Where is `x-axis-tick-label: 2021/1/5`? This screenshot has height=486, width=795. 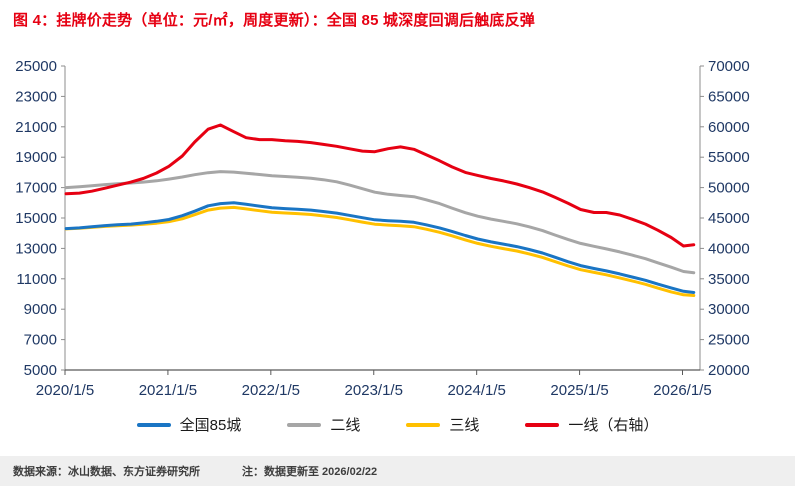
x-axis-tick-label: 2021/1/5 is located at coordinates (168, 390).